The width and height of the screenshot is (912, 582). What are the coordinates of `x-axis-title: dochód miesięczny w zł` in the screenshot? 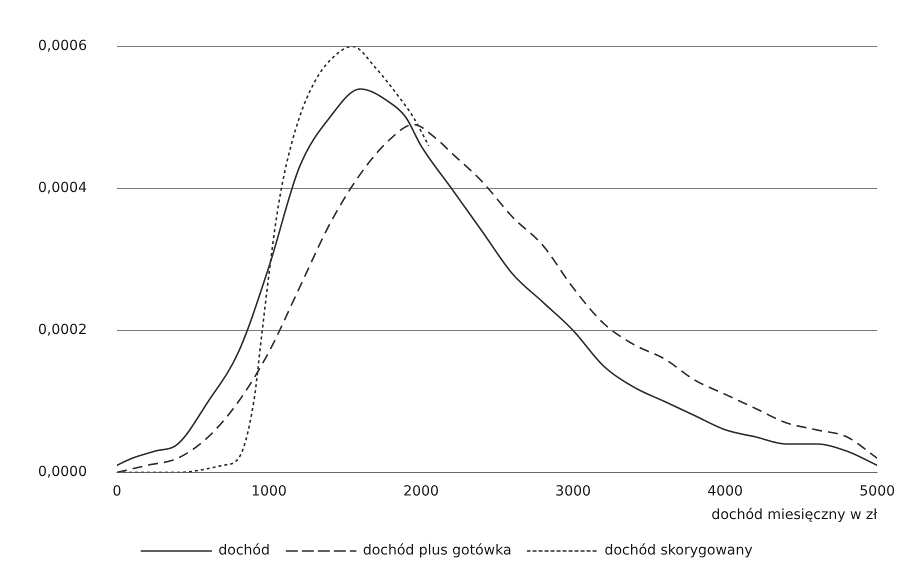 It's located at (794, 515).